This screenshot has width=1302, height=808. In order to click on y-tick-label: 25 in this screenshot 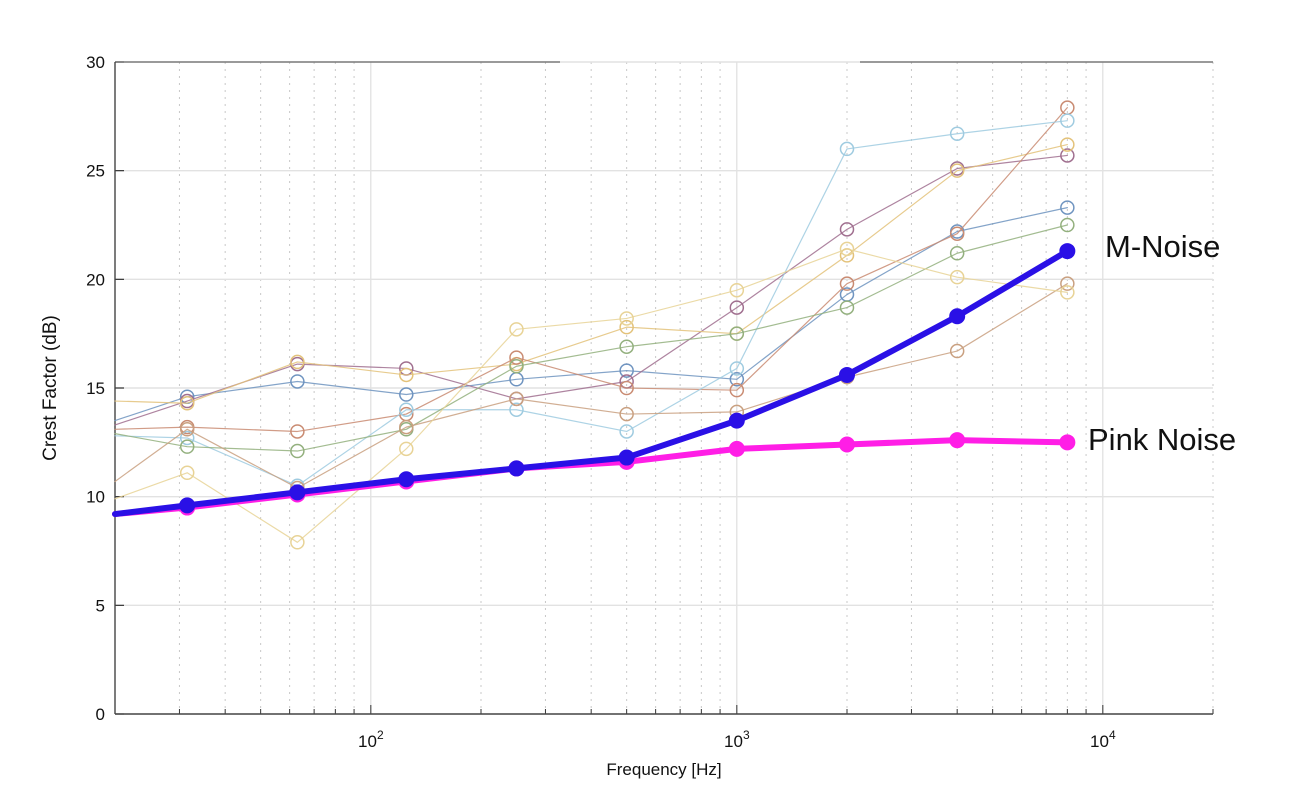, I will do `click(95, 171)`.